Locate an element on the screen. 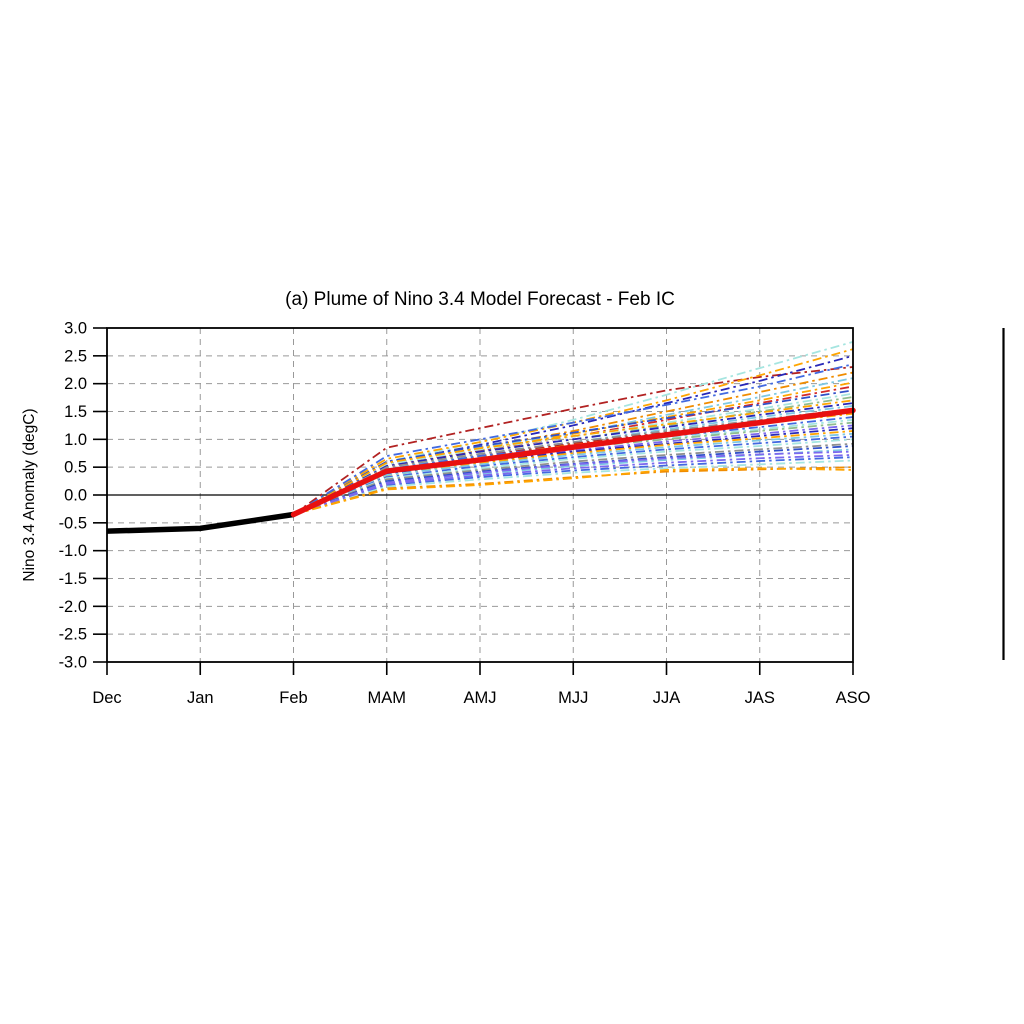 This screenshot has width=1024, height=1024. y-tick-label: -2.0 is located at coordinates (73, 607).